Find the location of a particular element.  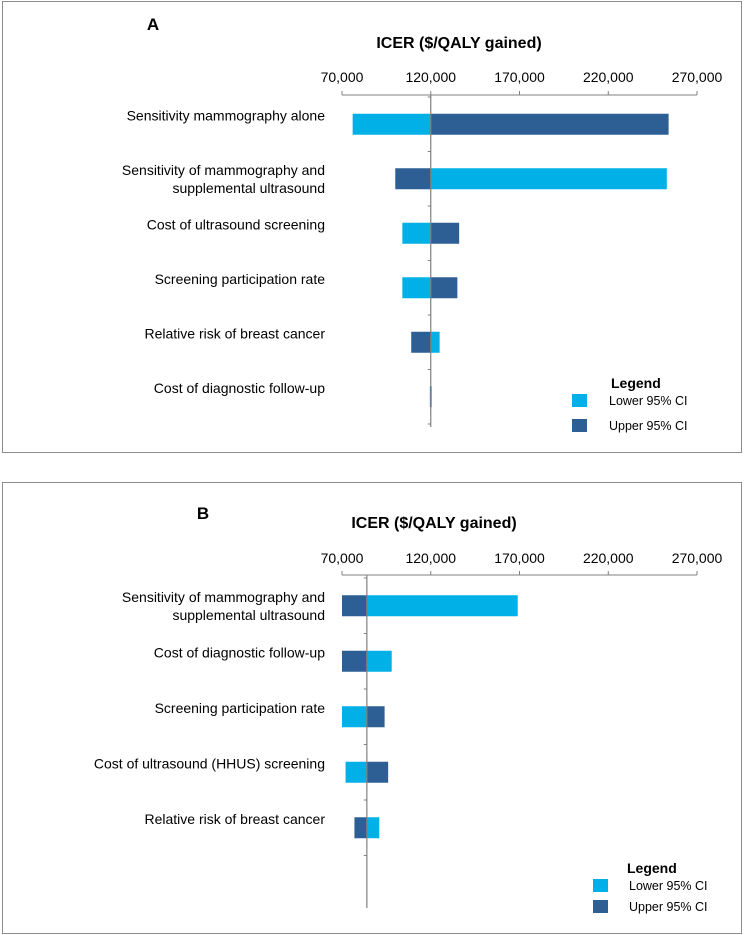

category-label: Cost of ultrasound screening is located at coordinates (236, 224).